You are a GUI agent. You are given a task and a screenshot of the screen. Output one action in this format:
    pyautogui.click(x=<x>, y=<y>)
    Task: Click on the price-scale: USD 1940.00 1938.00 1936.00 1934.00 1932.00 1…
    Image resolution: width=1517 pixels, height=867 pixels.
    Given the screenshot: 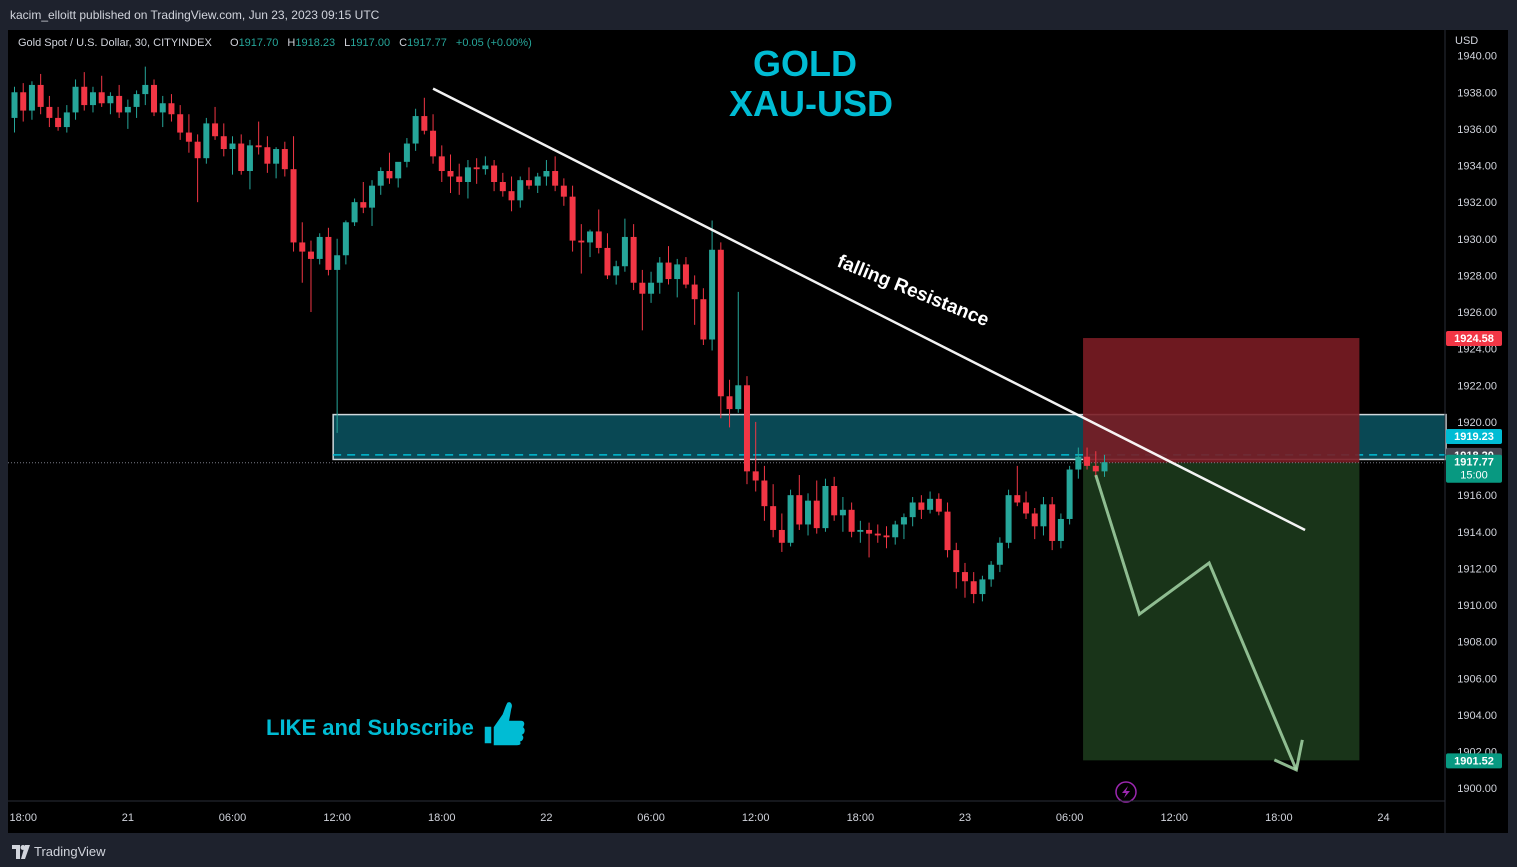 What is the action you would take?
    pyautogui.click(x=1476, y=415)
    